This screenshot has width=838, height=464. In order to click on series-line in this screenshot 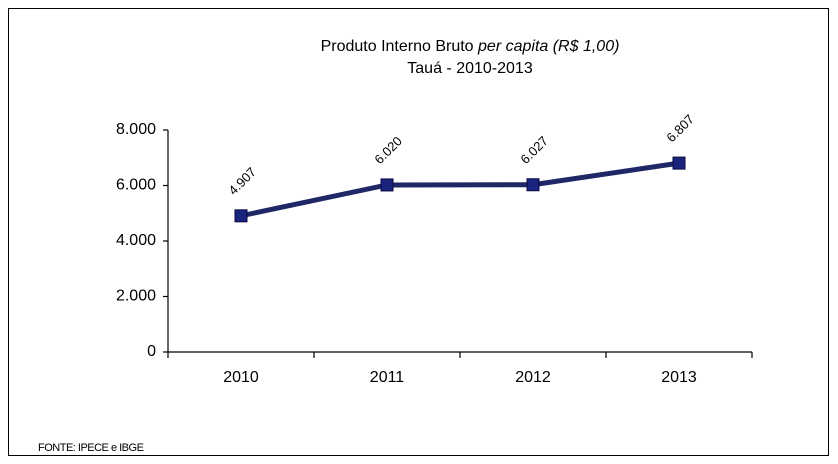, I will do `click(460, 189)`.